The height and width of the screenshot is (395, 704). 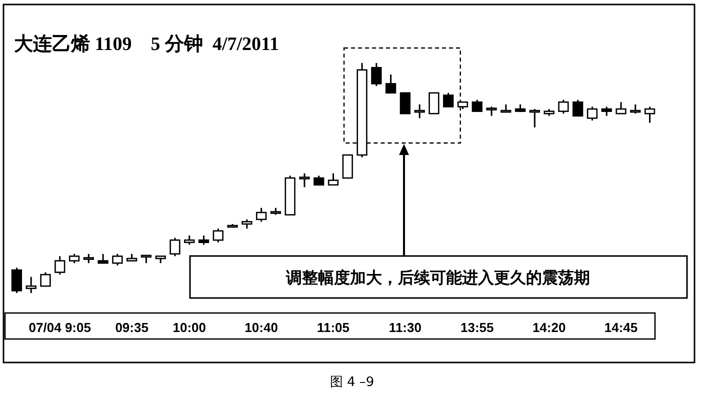 I want to click on caption: 图 4 –9, so click(x=352, y=382).